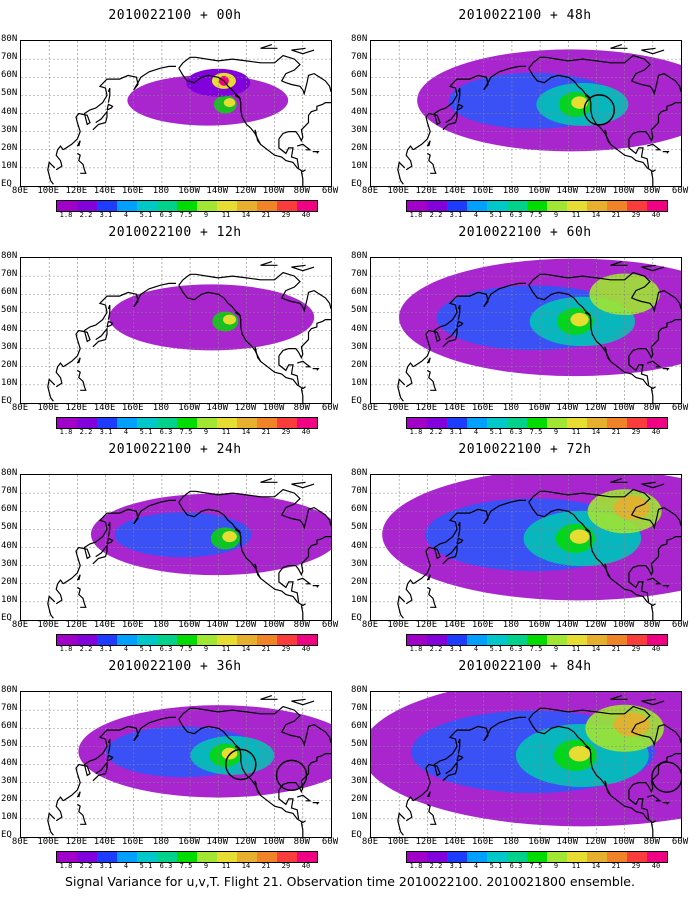 The image size is (700, 900). Describe the element at coordinates (456, 215) in the screenshot. I see `colorbar-label: 3.1` at that location.